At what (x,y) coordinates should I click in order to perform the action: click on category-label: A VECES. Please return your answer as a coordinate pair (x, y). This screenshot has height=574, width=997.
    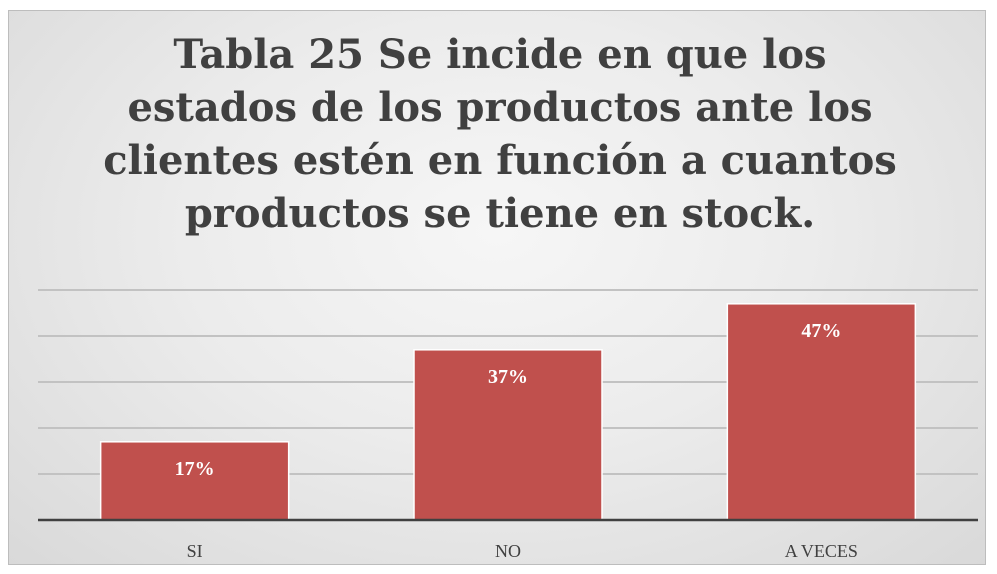
    Looking at the image, I should click on (821, 551).